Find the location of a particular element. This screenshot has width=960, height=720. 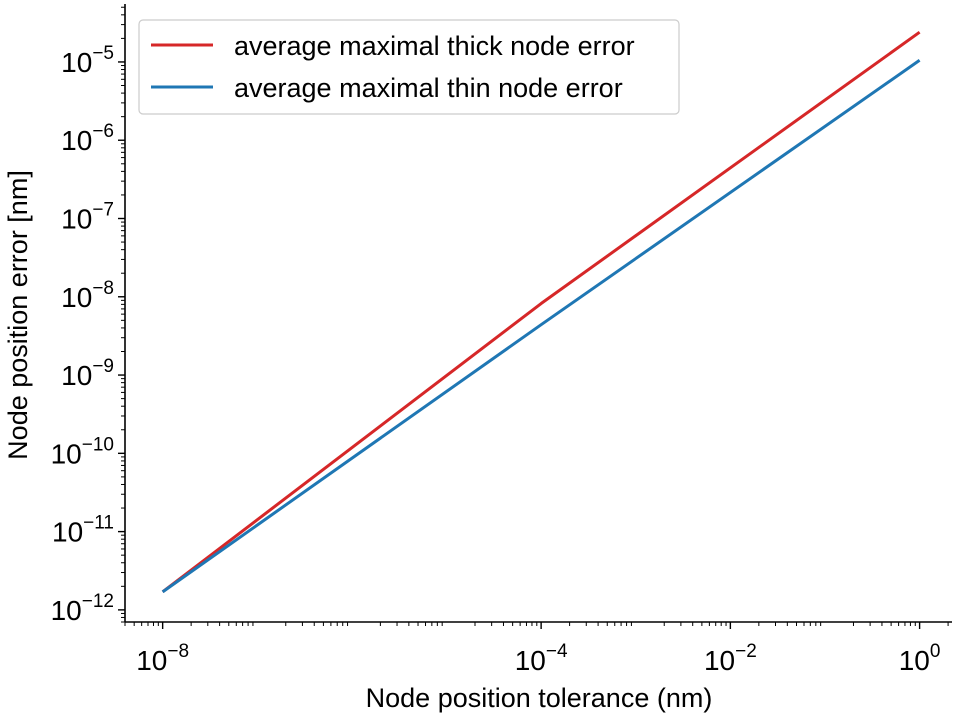

x-axis-label: Node position tolerance (nm) is located at coordinates (539, 698).